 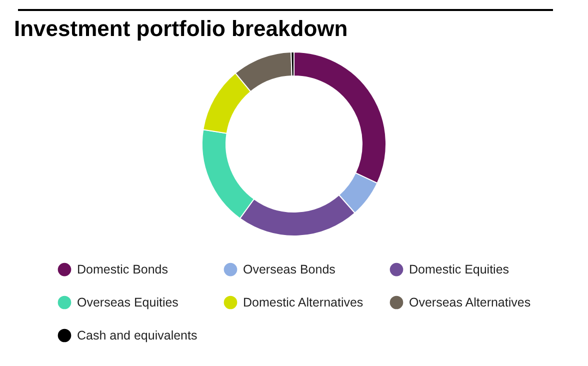 I want to click on legend-label: Domestic Bonds, so click(x=122, y=269).